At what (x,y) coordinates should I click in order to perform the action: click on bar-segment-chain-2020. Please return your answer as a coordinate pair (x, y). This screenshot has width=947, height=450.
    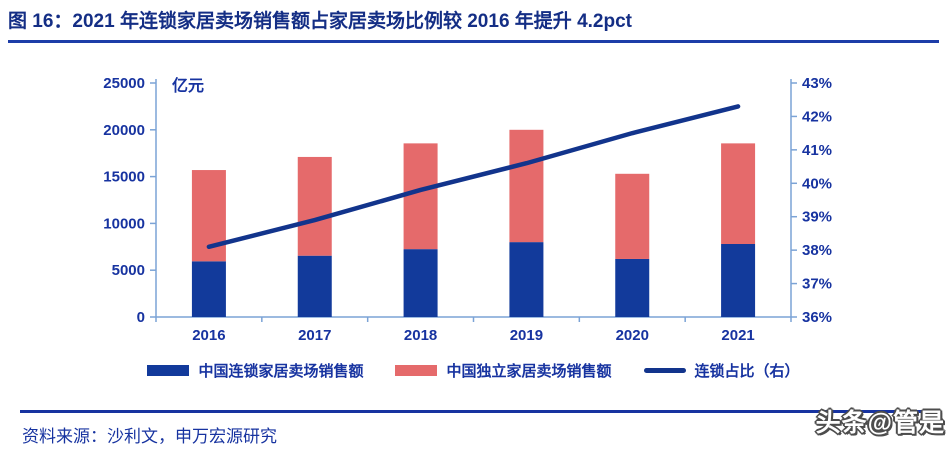
    Looking at the image, I should click on (632, 287).